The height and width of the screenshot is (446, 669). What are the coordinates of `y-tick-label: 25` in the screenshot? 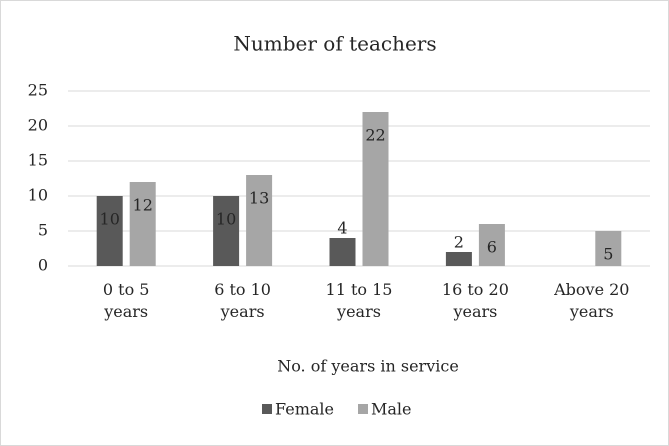 It's located at (38, 90).